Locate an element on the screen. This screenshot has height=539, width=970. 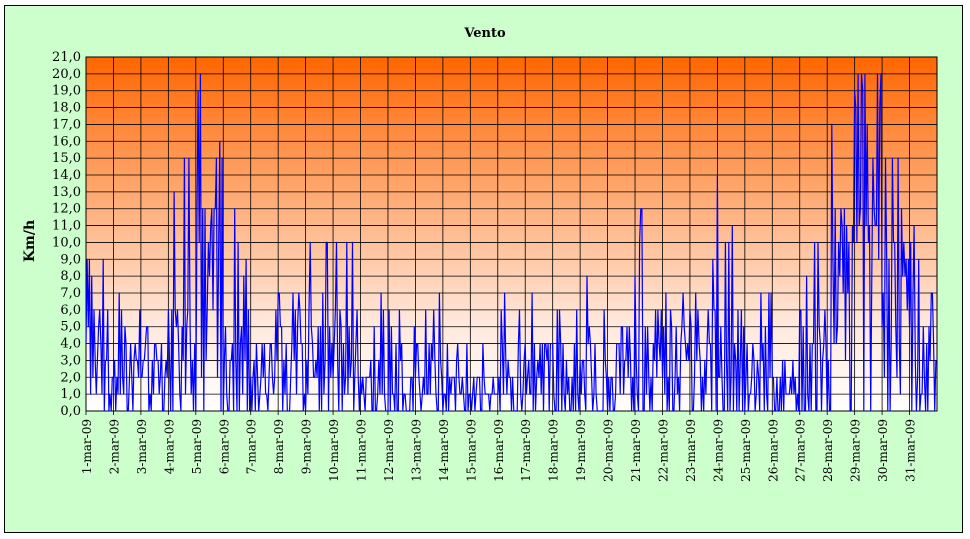
y-tick-label: 4,0 is located at coordinates (70, 344).